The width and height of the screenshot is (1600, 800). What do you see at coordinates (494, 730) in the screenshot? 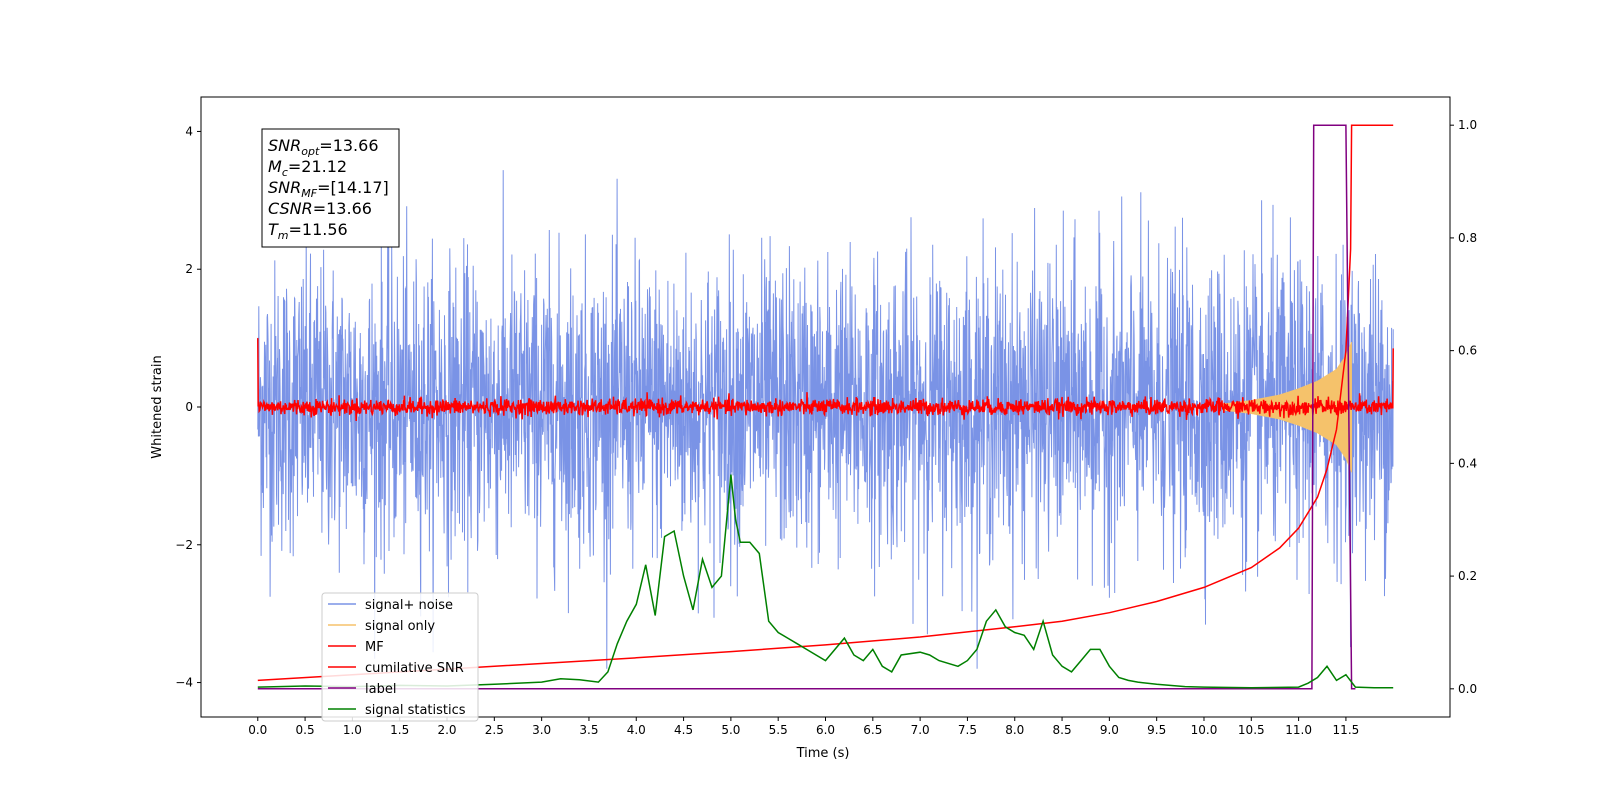
I see `x-tick-label: 2.5` at bounding box center [494, 730].